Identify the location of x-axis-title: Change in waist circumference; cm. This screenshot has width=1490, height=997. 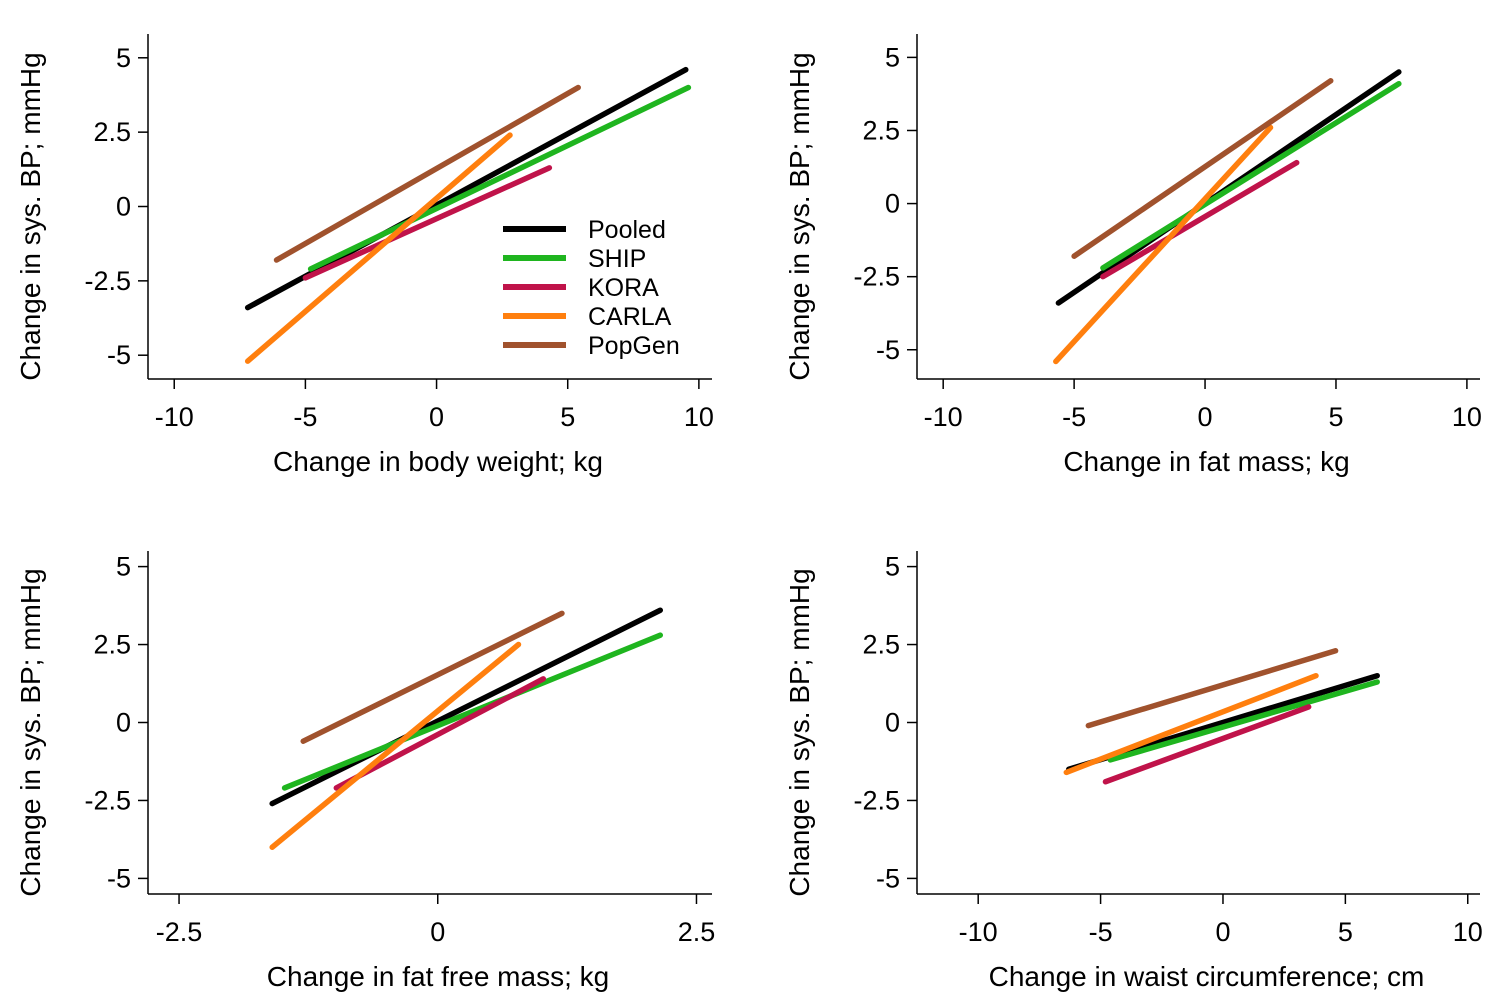
(1207, 976).